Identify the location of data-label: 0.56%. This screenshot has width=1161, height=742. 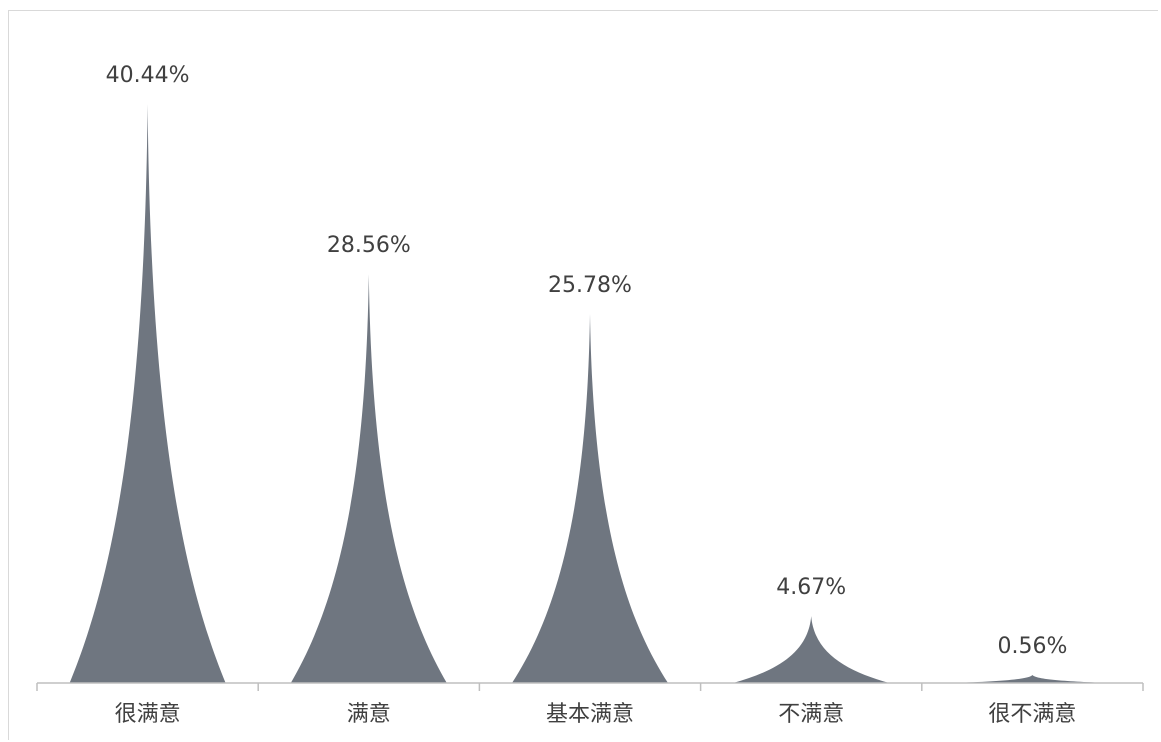
(1032, 646).